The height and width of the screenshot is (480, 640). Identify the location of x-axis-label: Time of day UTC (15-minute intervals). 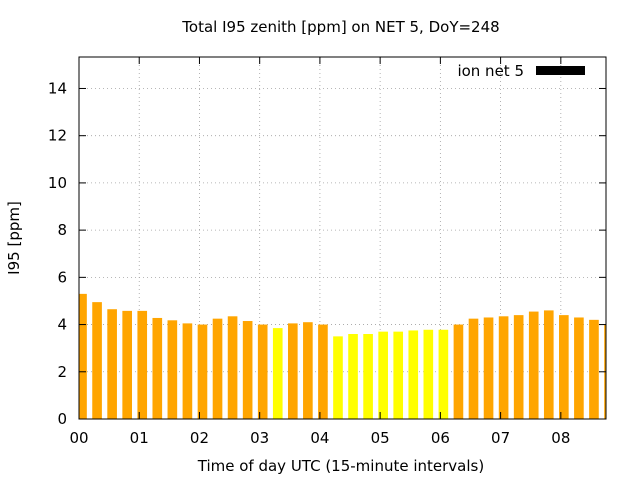
(340, 466).